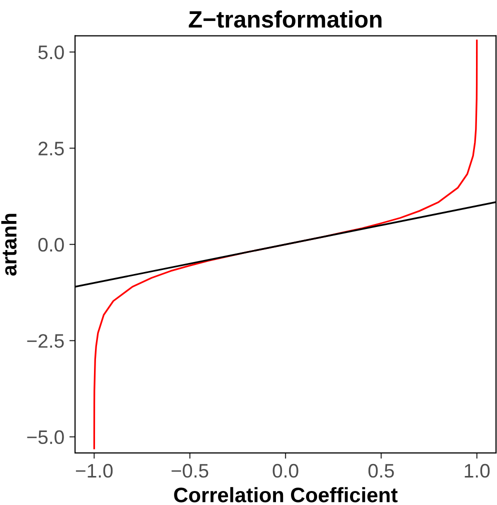  What do you see at coordinates (381, 471) in the screenshot?
I see `x-tick-label: 0.5` at bounding box center [381, 471].